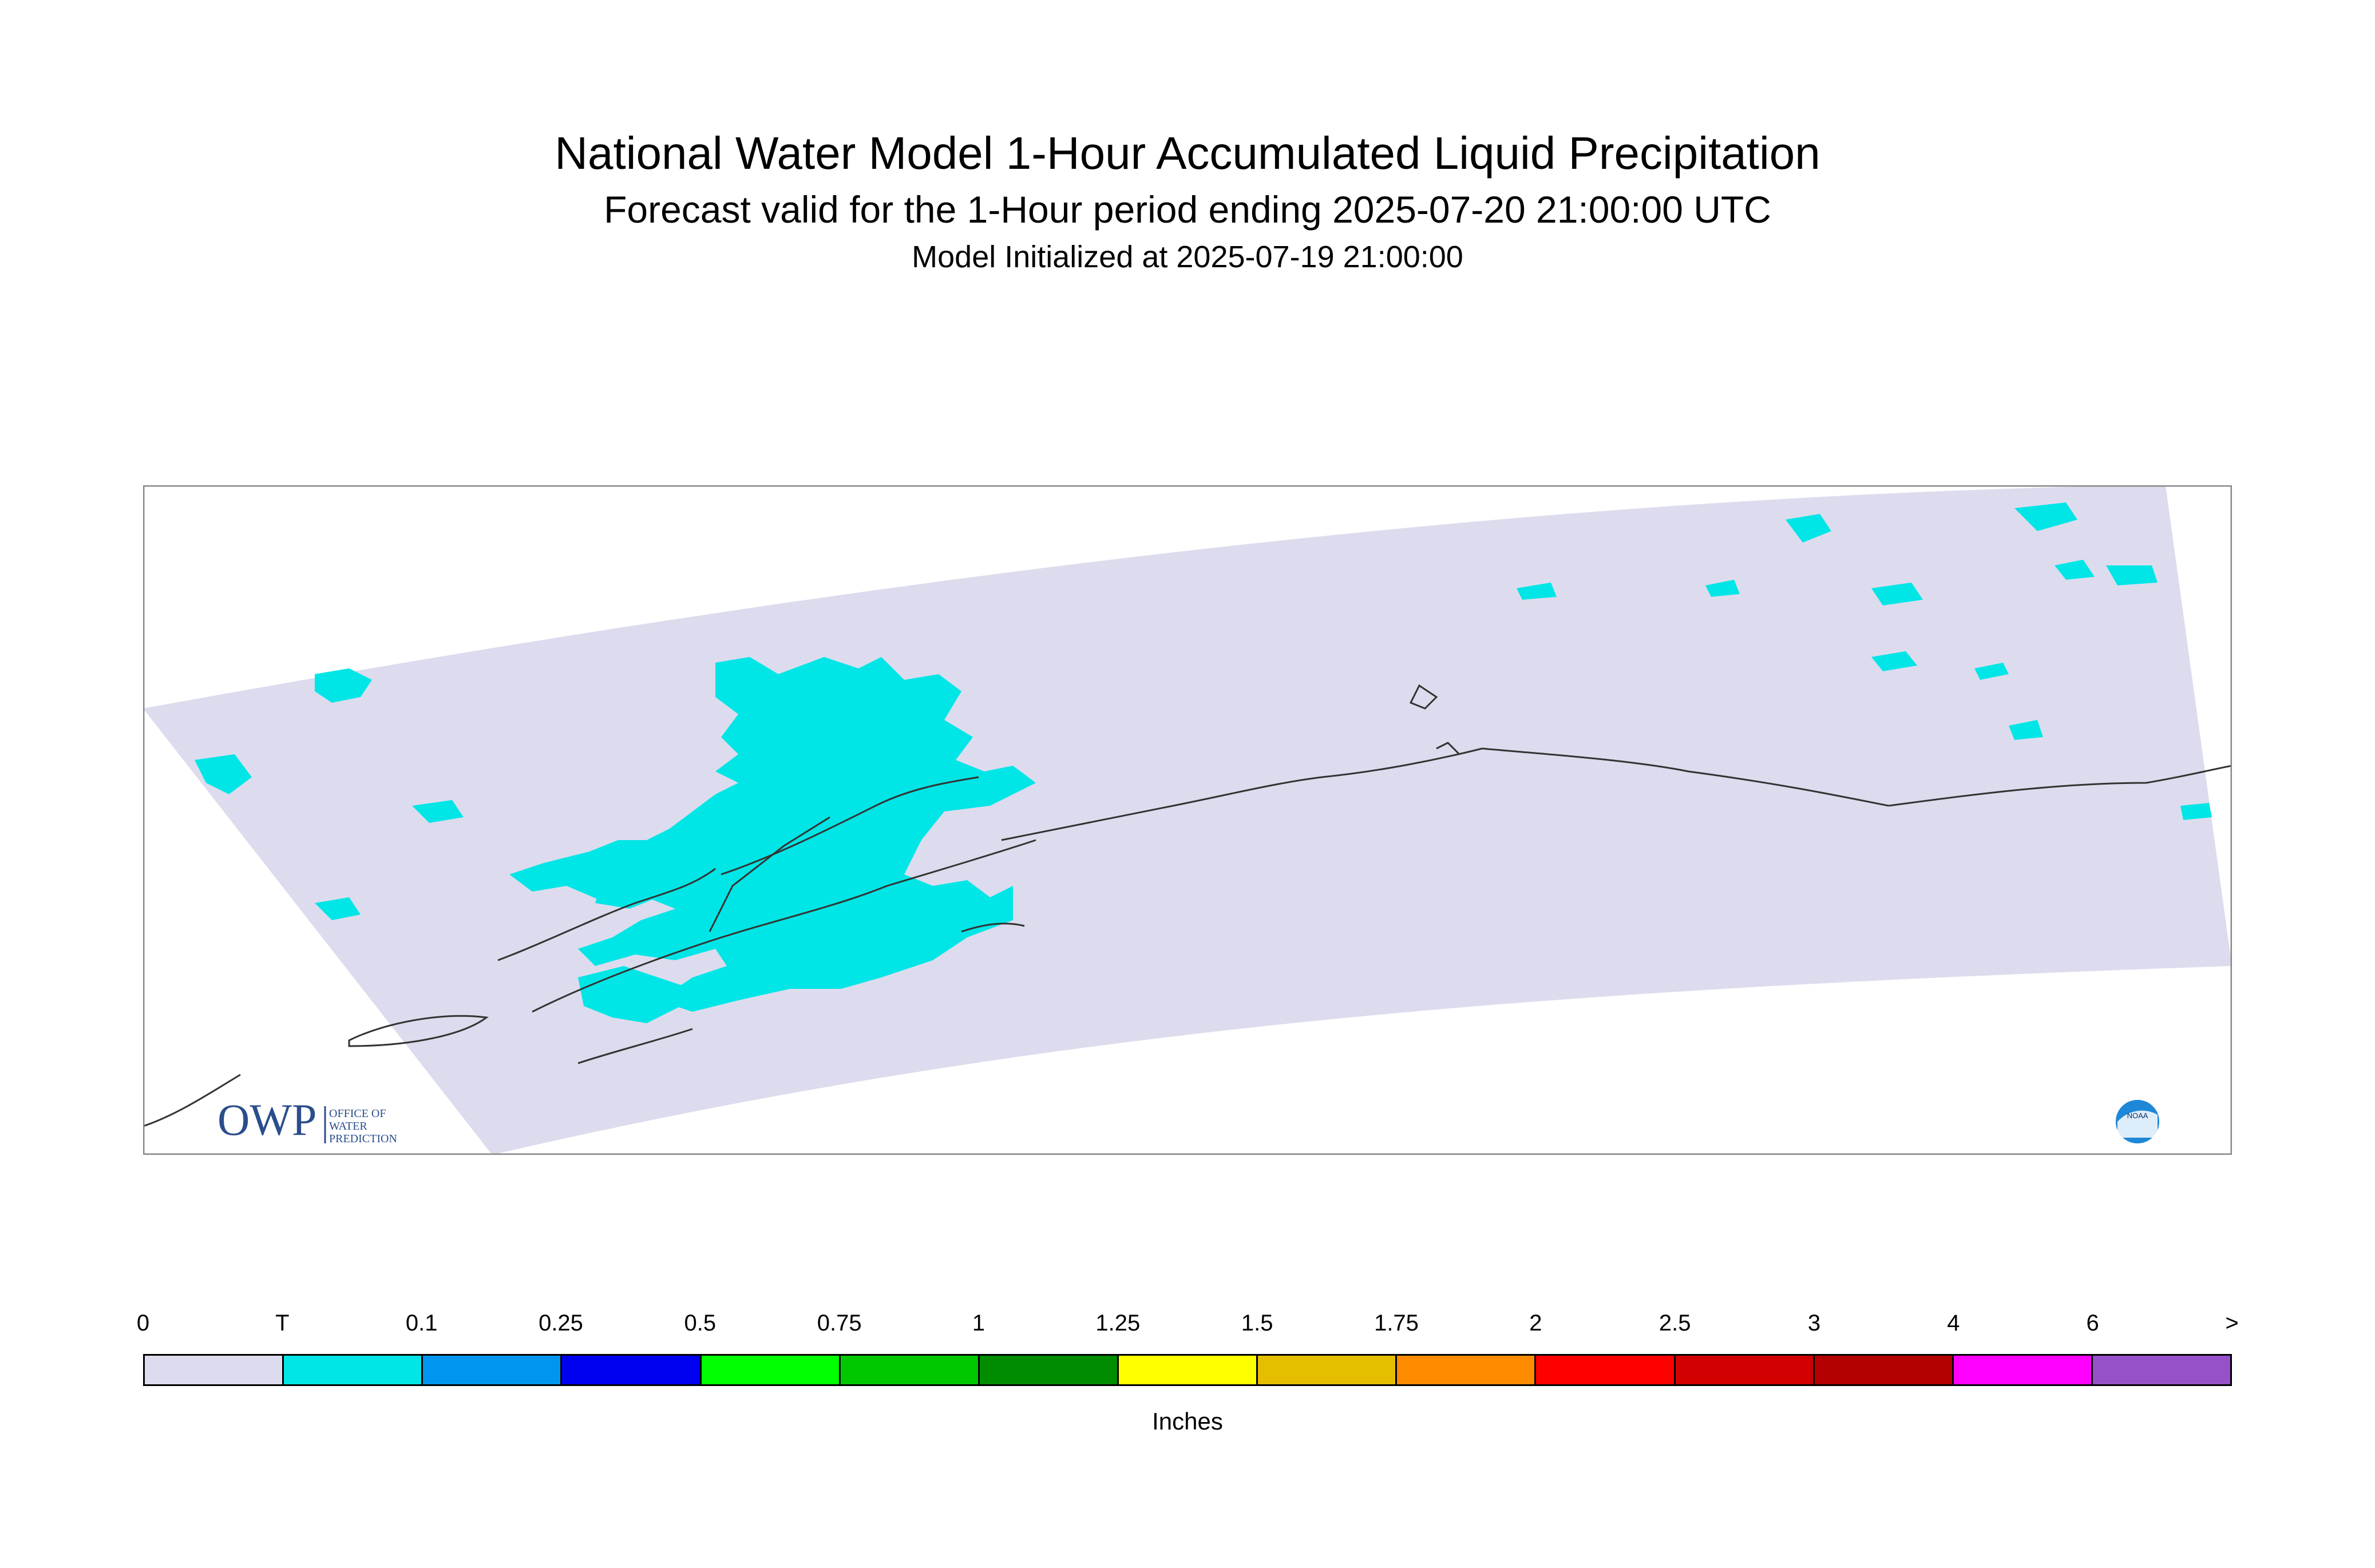 The image size is (2375, 1568). What do you see at coordinates (850, 826) in the screenshot?
I see `coastline-mainland-river` at bounding box center [850, 826].